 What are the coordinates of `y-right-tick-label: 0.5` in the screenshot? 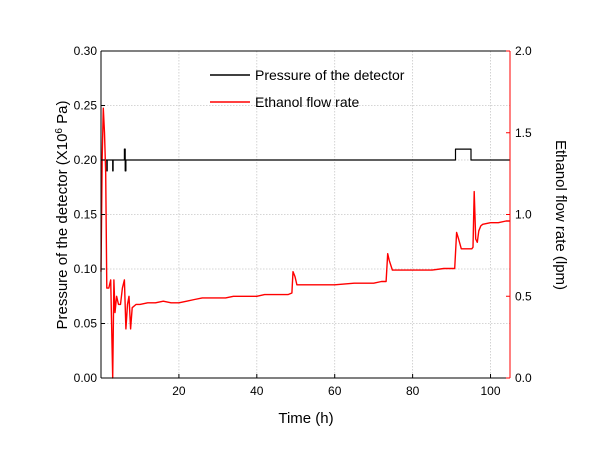 It's located at (523, 296).